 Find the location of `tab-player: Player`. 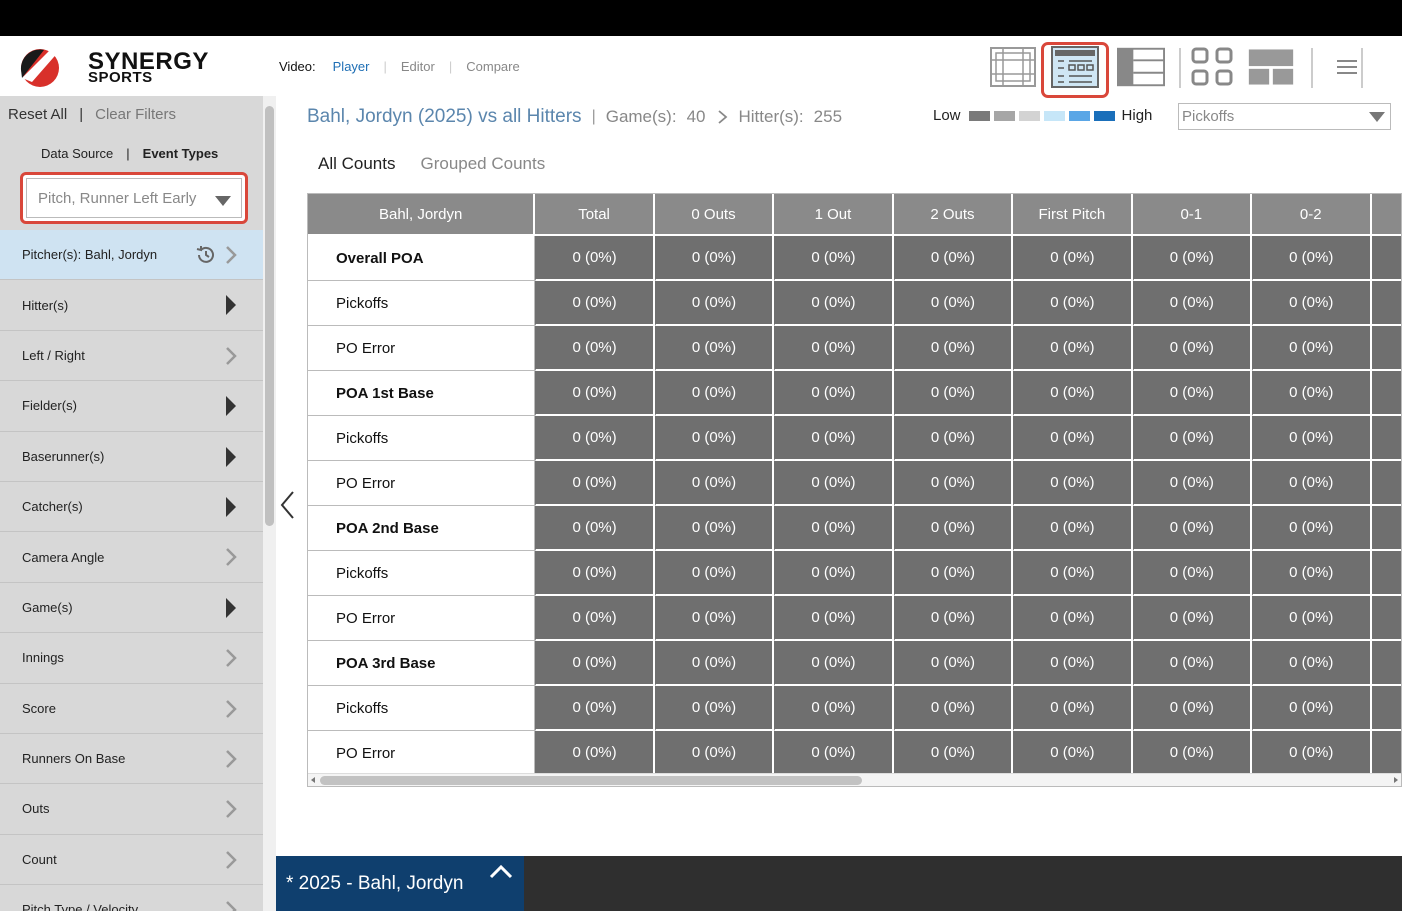

tab-player: Player is located at coordinates (351, 66).